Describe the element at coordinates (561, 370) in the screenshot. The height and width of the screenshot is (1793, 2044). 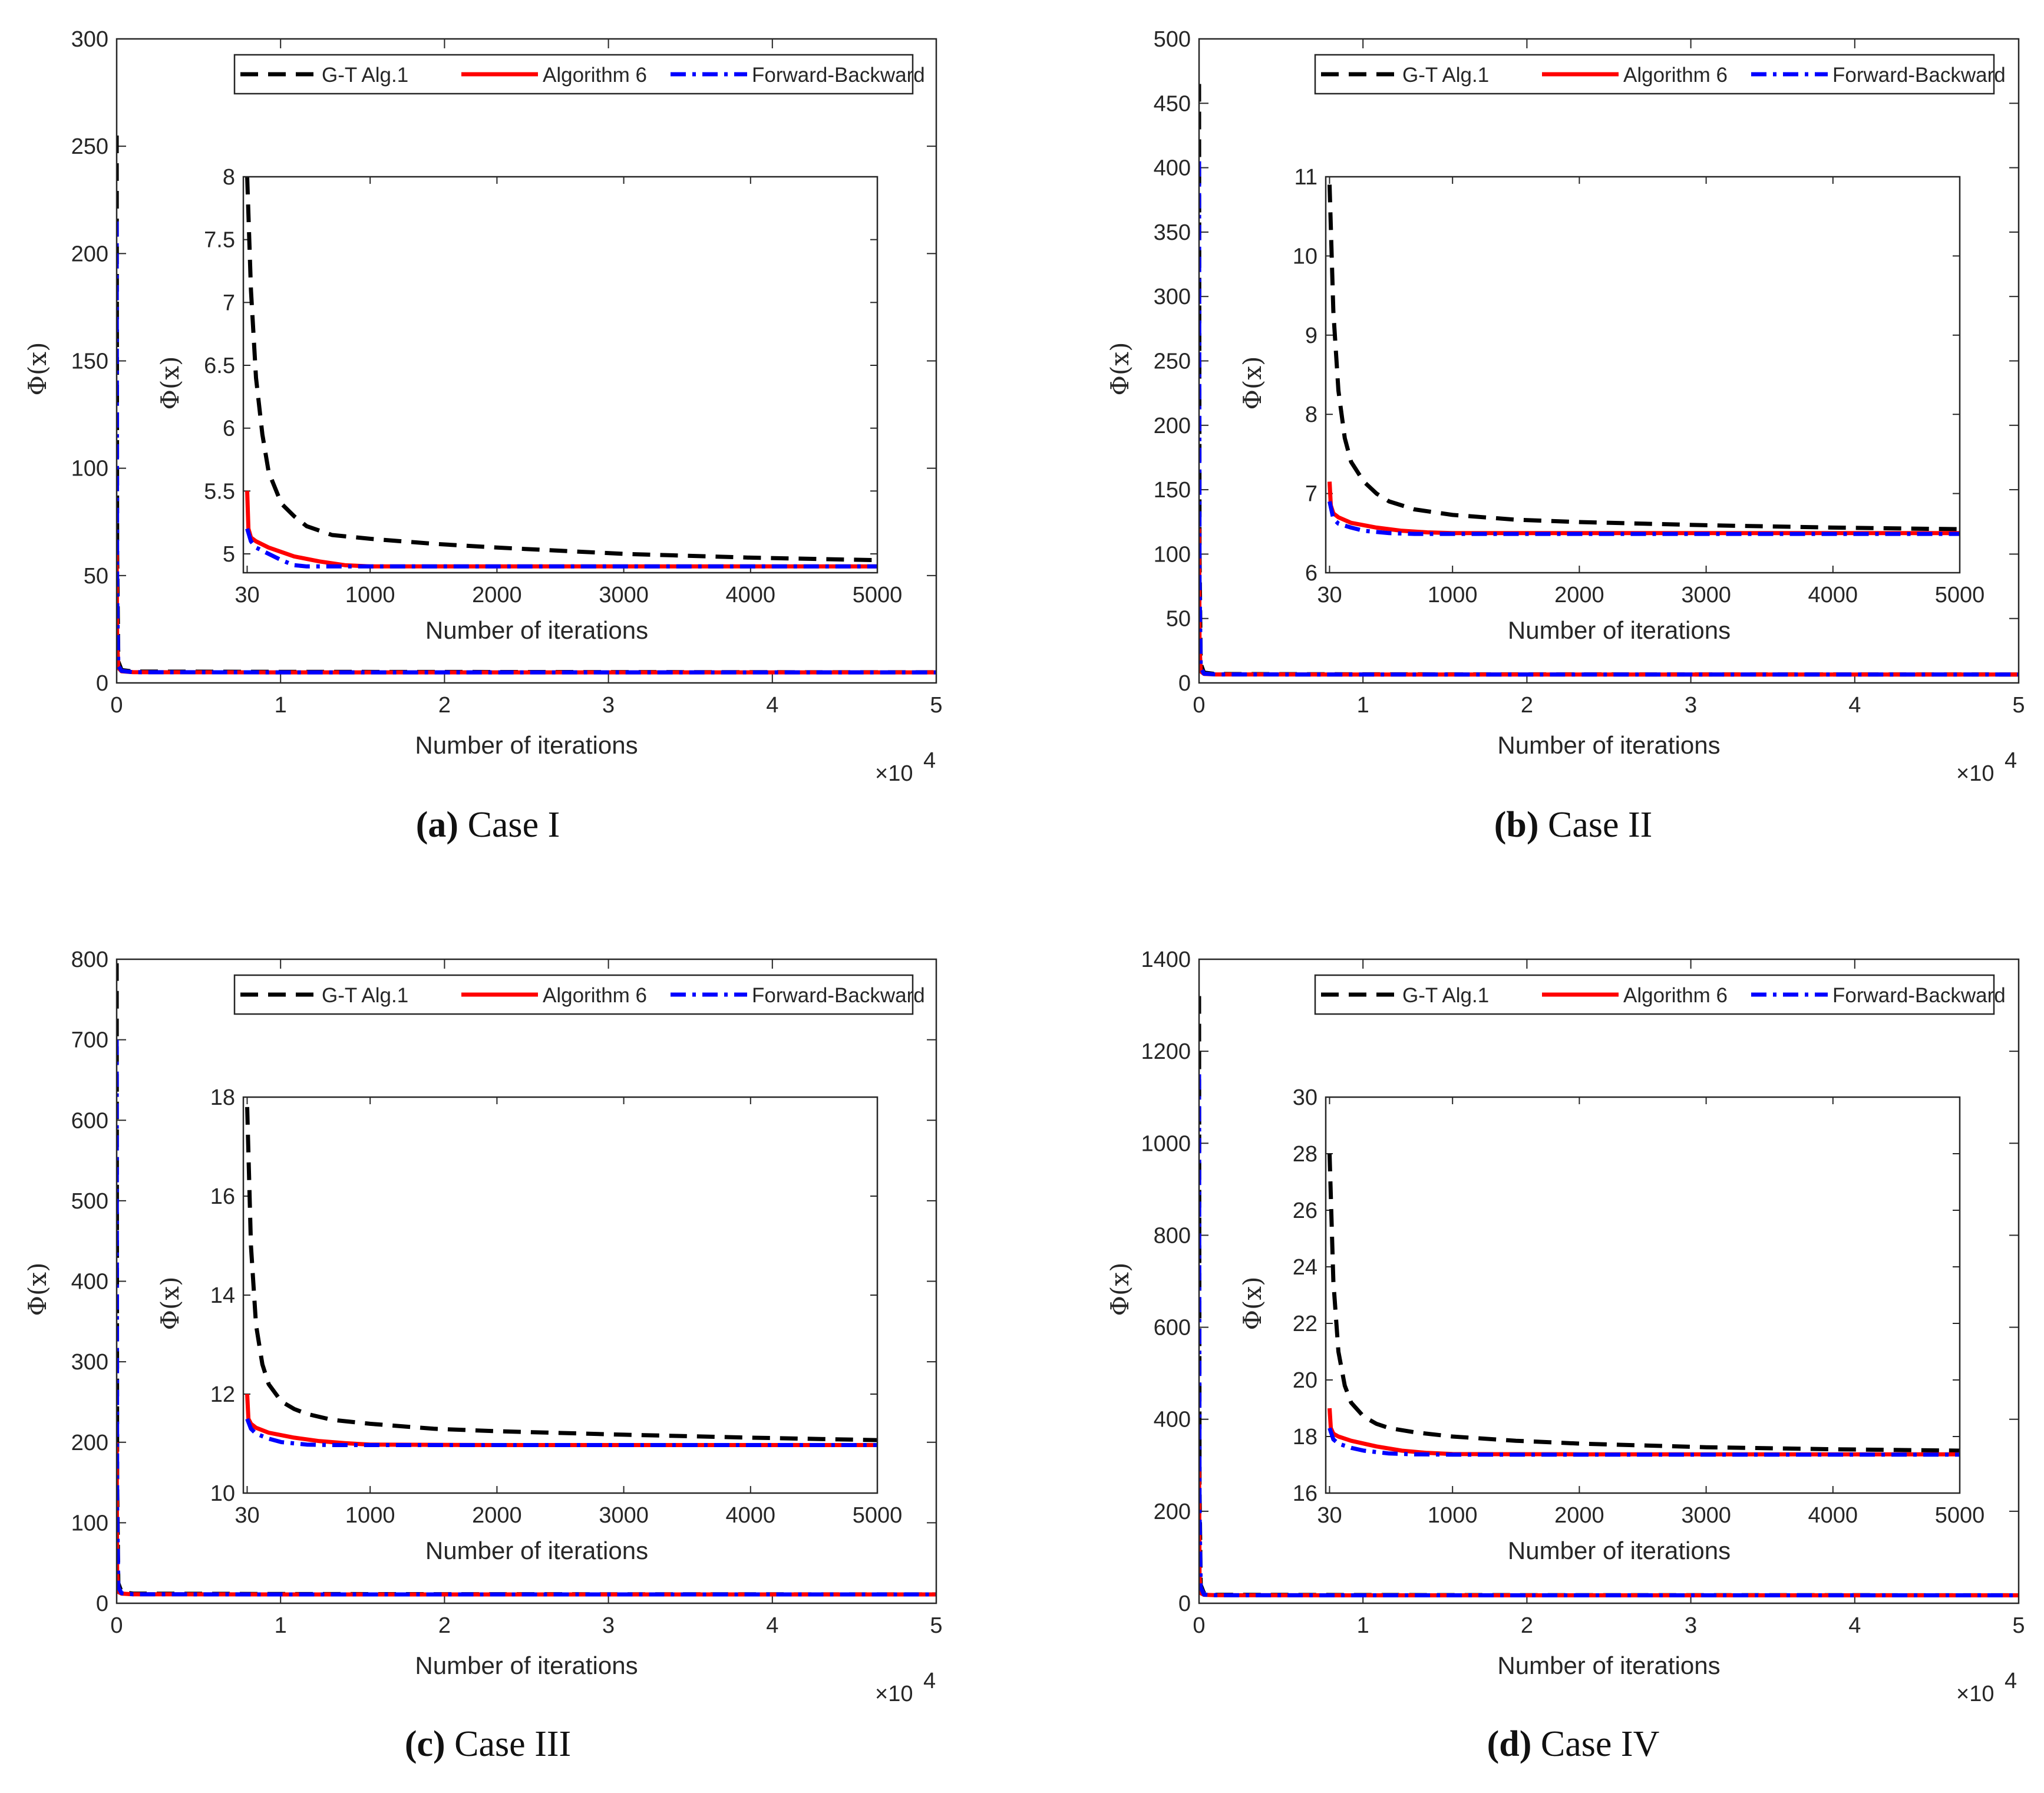
I see `panel-a-inset-series-dashed-line` at that location.